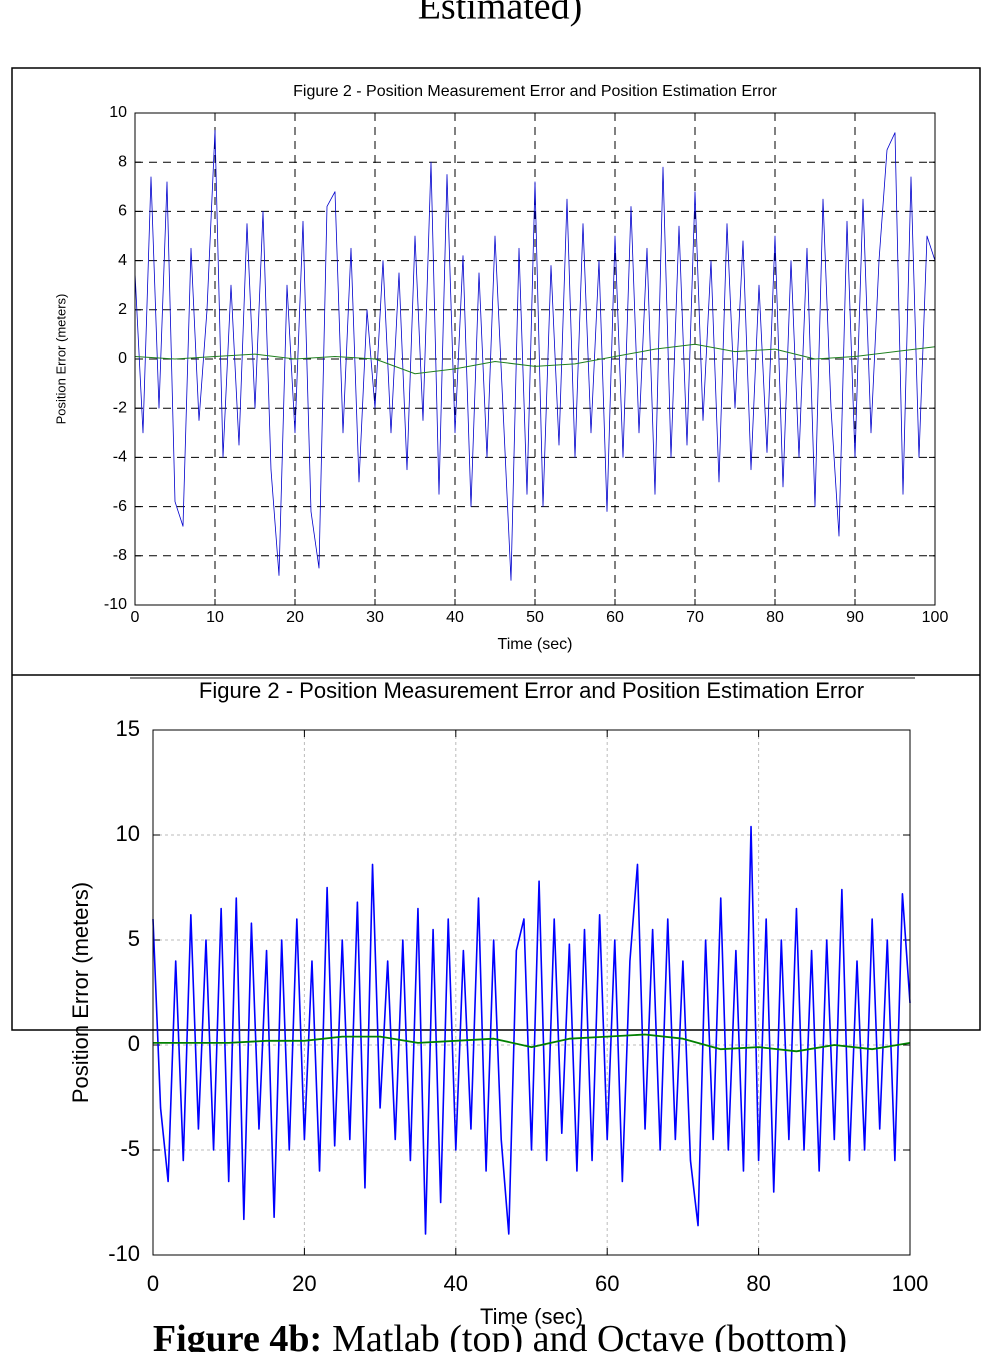 The image size is (1001, 1352). I want to click on y-tick-label: -6, so click(120, 506).